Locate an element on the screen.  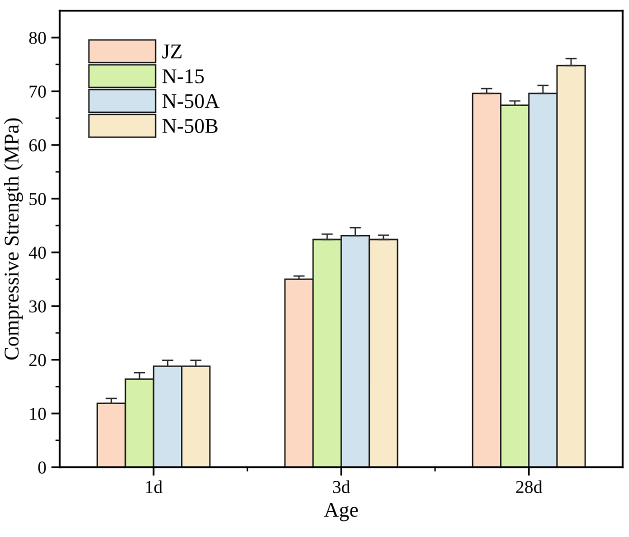
legend-label: N-50B is located at coordinates (190, 126).